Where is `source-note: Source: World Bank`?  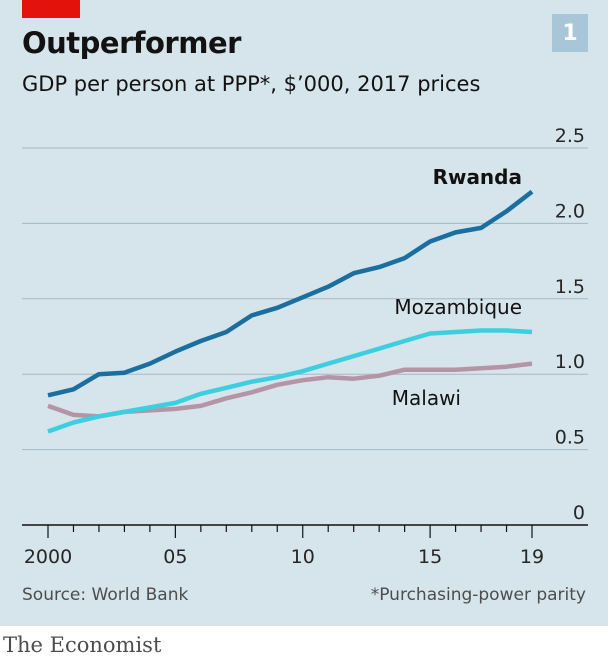 source-note: Source: World Bank is located at coordinates (105, 595).